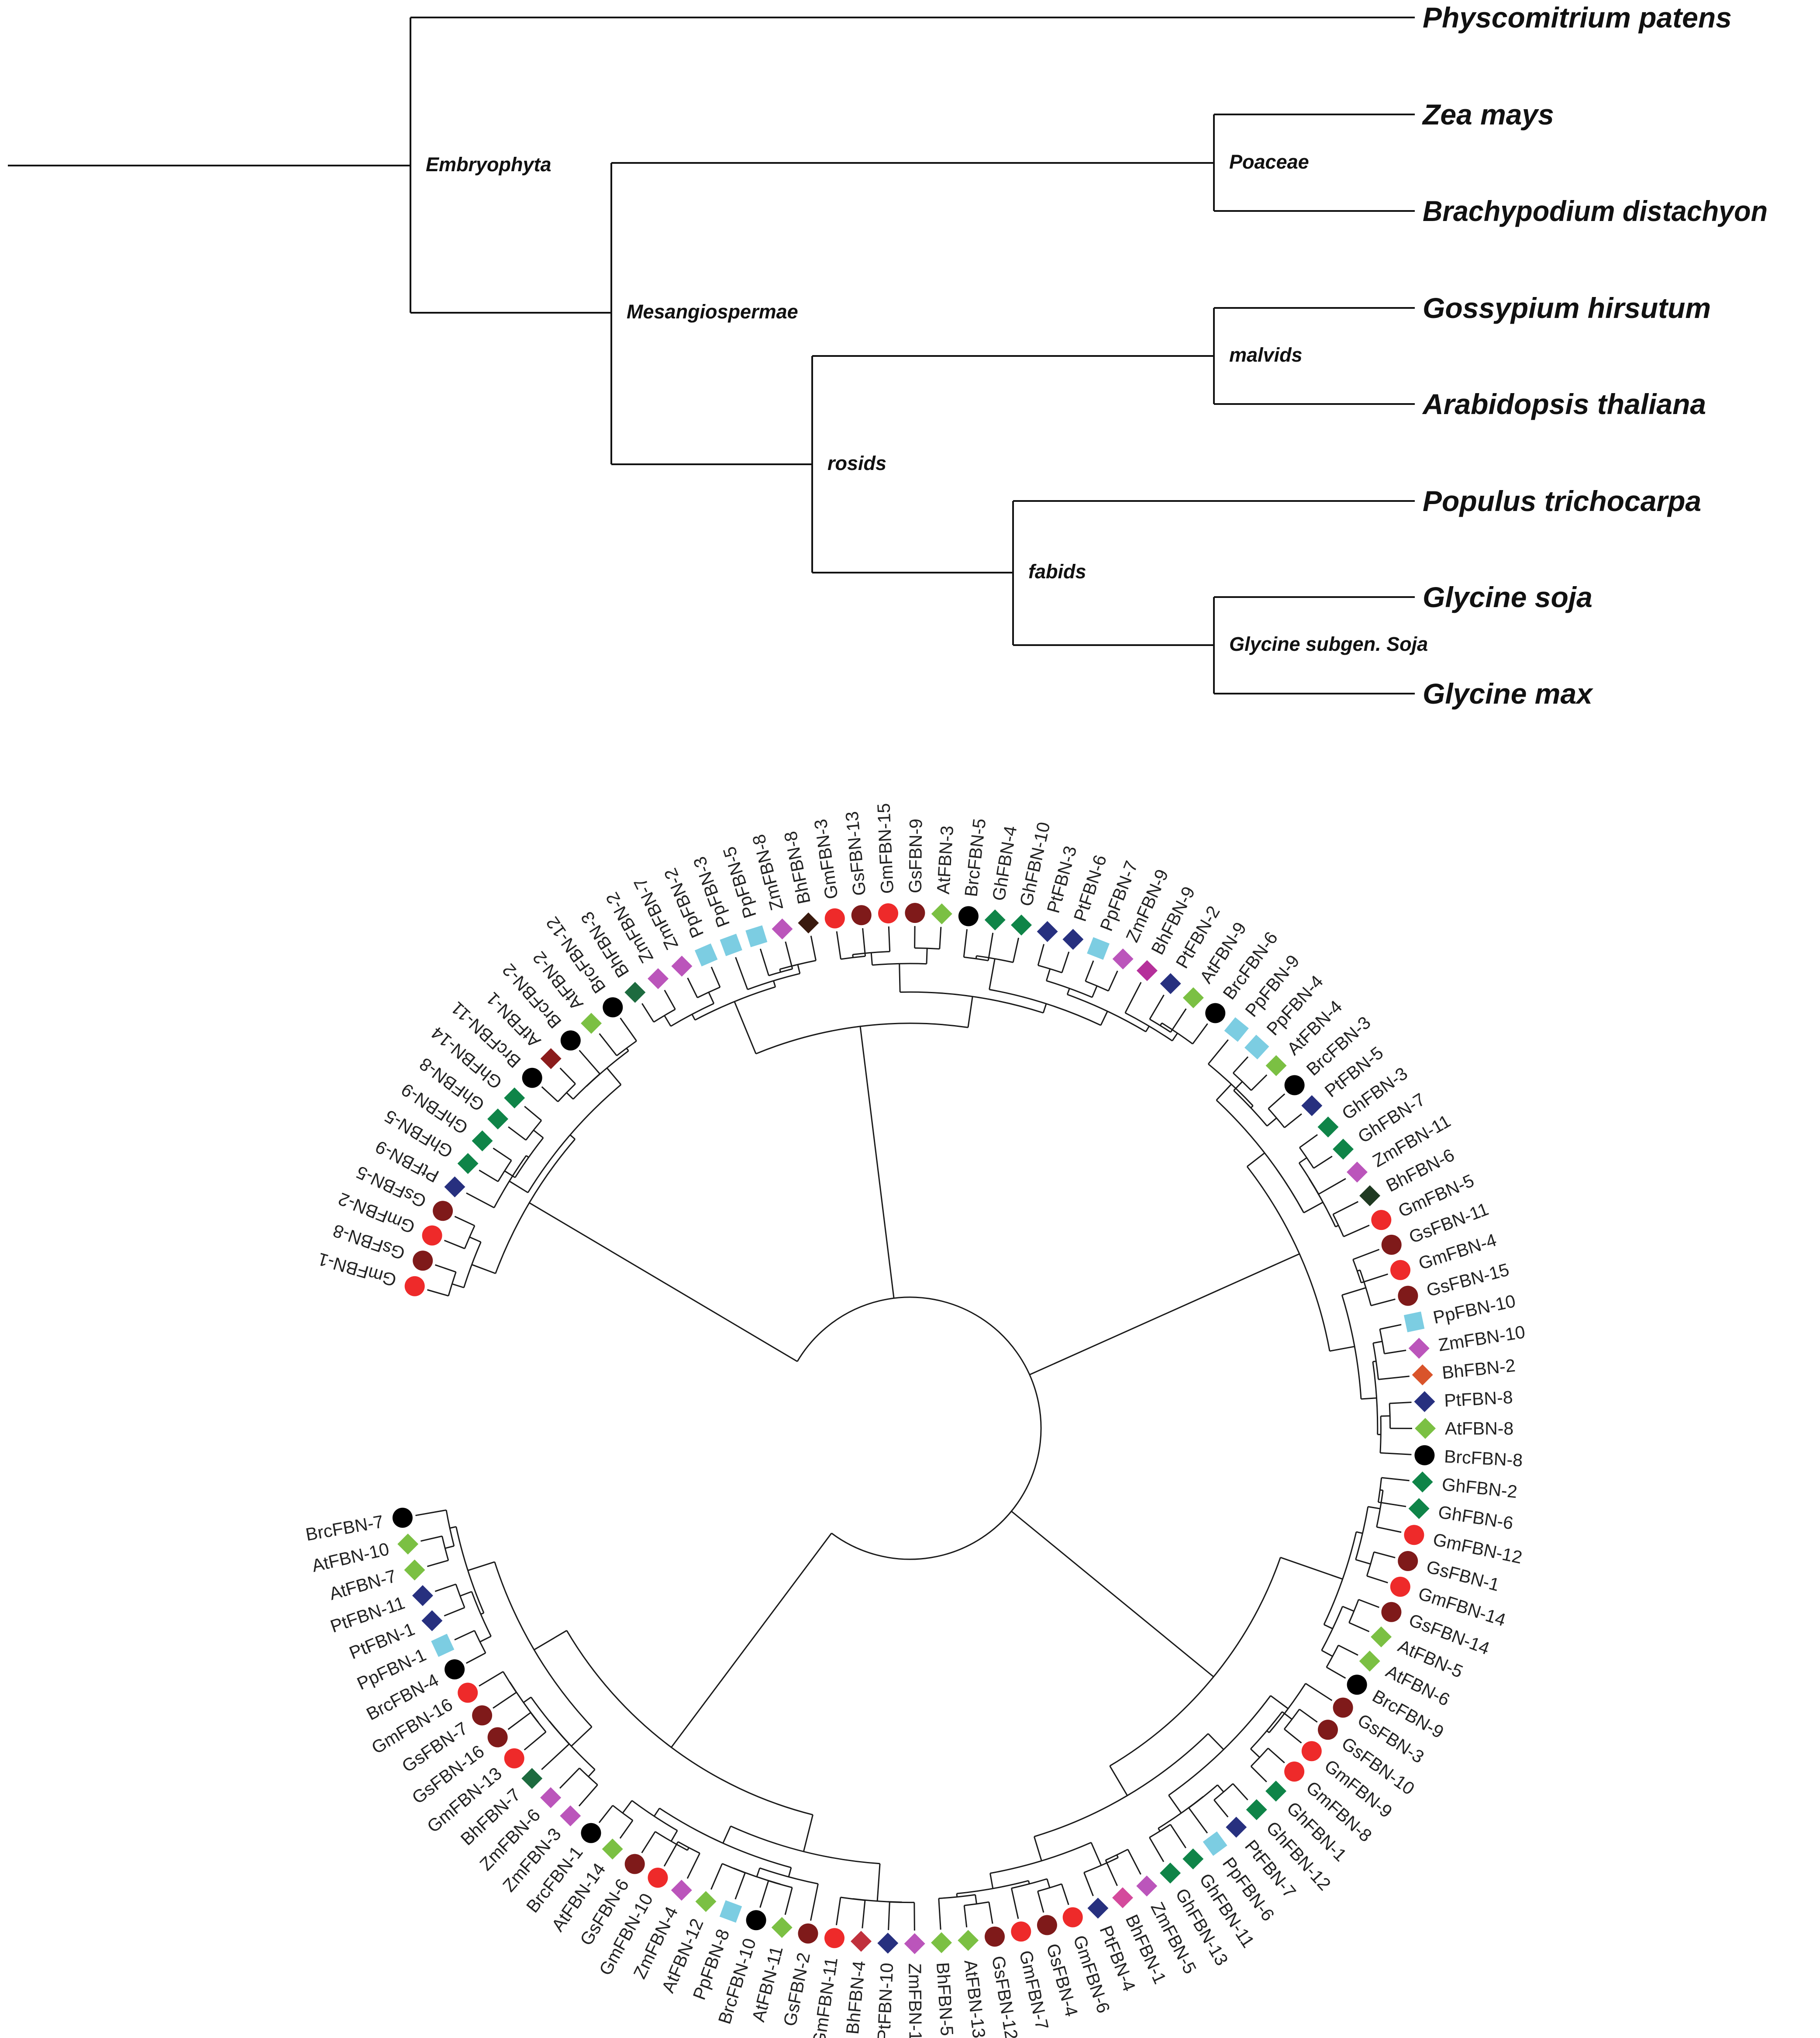  I want to click on node-label-glycine-subgen: Glycine subgen. Soja, so click(1328, 644).